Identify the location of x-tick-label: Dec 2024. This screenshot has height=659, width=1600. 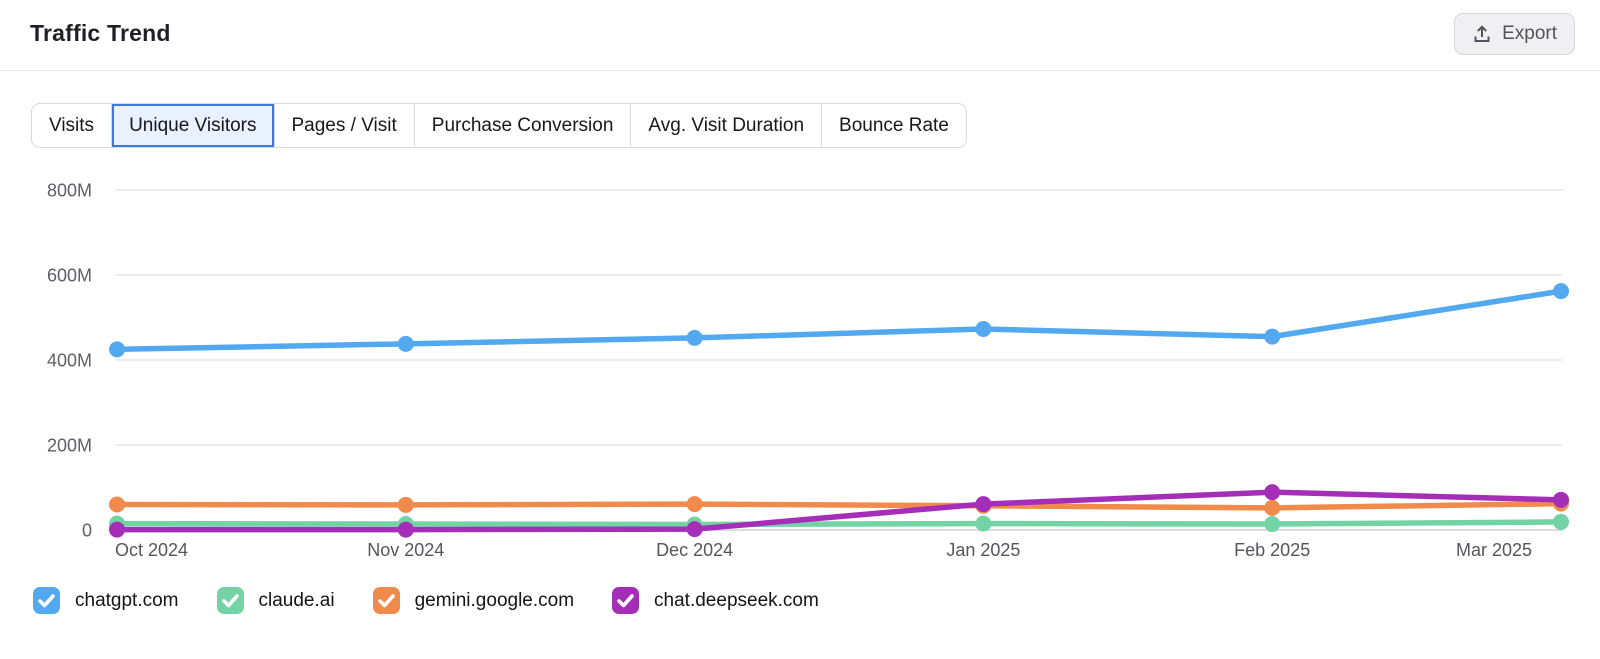
(694, 550).